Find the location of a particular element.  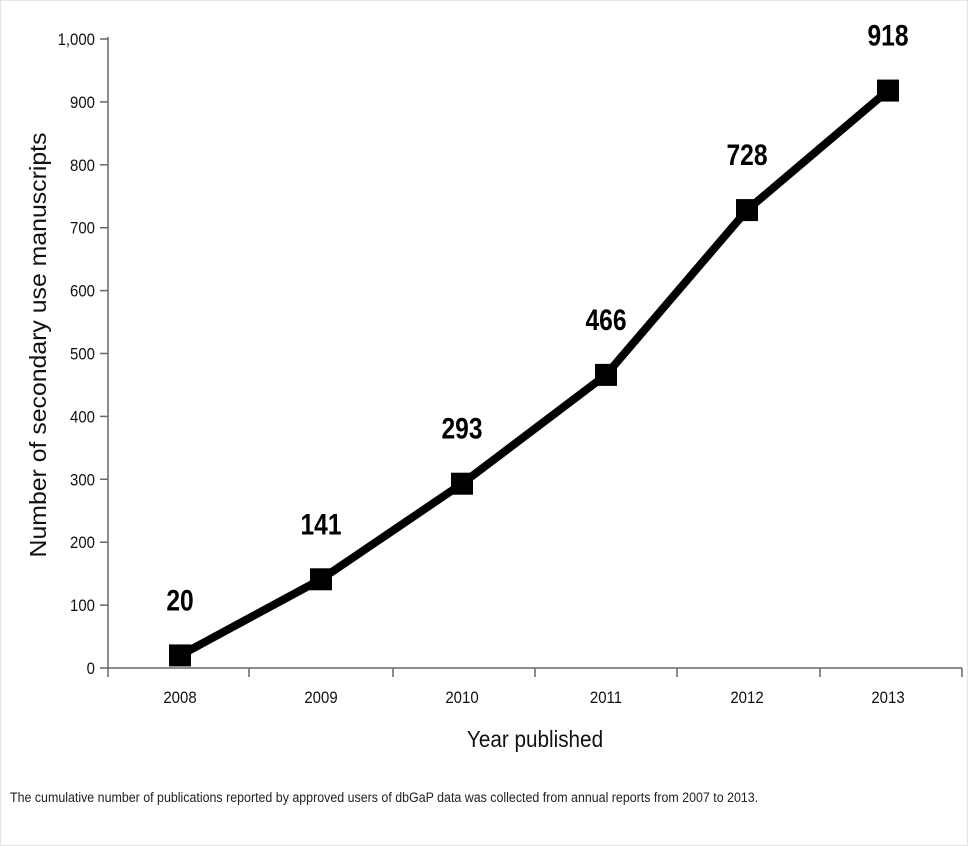

x-tick-label: 2008 is located at coordinates (179, 698).